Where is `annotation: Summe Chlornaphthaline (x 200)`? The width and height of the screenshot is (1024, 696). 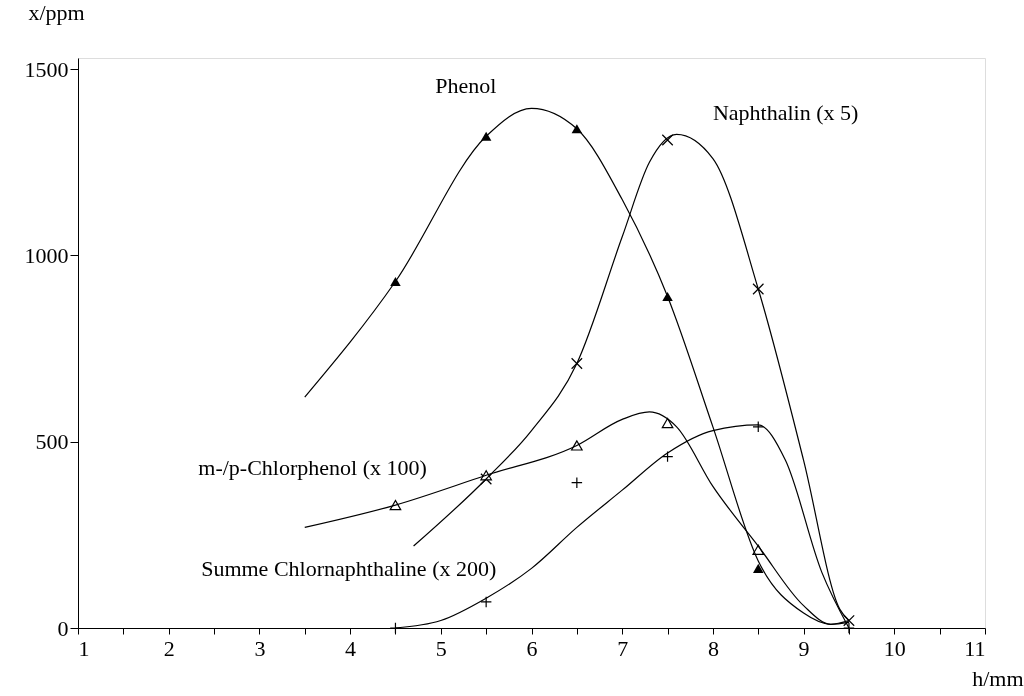
annotation: Summe Chlornaphthaline (x 200) is located at coordinates (349, 568).